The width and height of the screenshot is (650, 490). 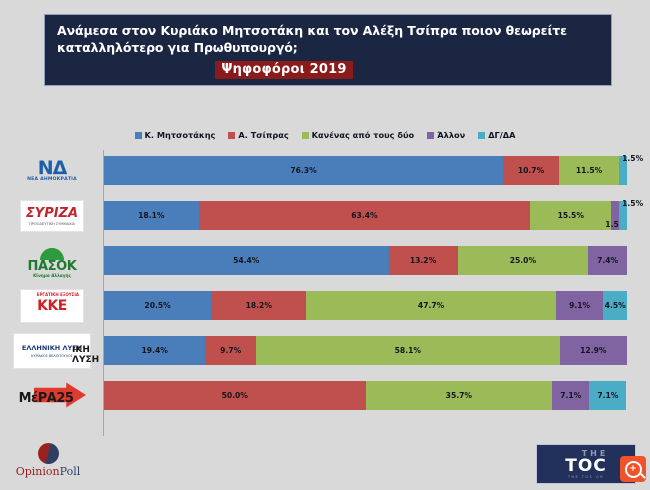 I want to click on bar-segment-value-label: 19.4%, so click(x=154, y=350).